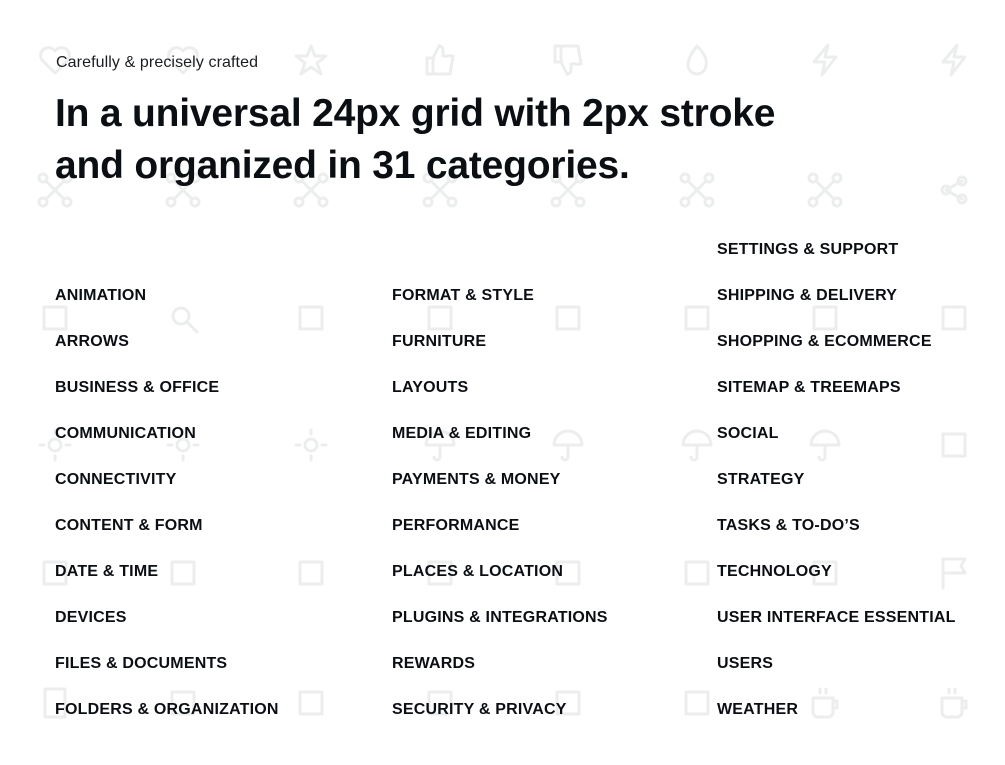 Image resolution: width=1005 pixels, height=765 pixels. What do you see at coordinates (954, 445) in the screenshot?
I see `waves-icon` at bounding box center [954, 445].